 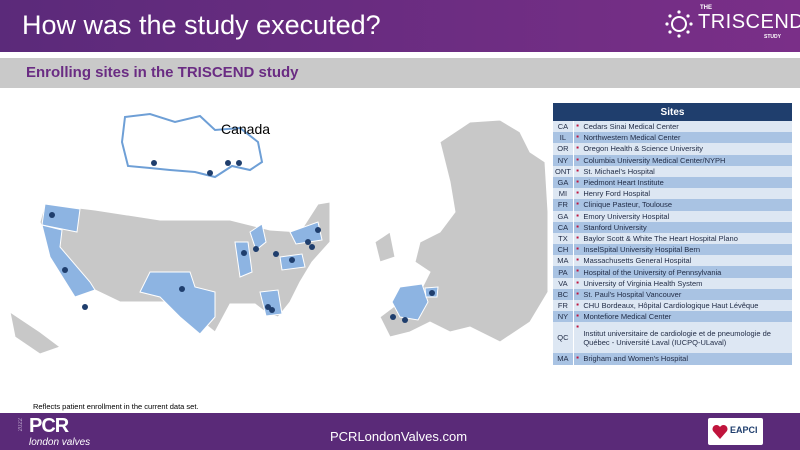 I want to click on subtitle-bar: Enrolling sites in the TRISCEND study, so click(x=400, y=73).